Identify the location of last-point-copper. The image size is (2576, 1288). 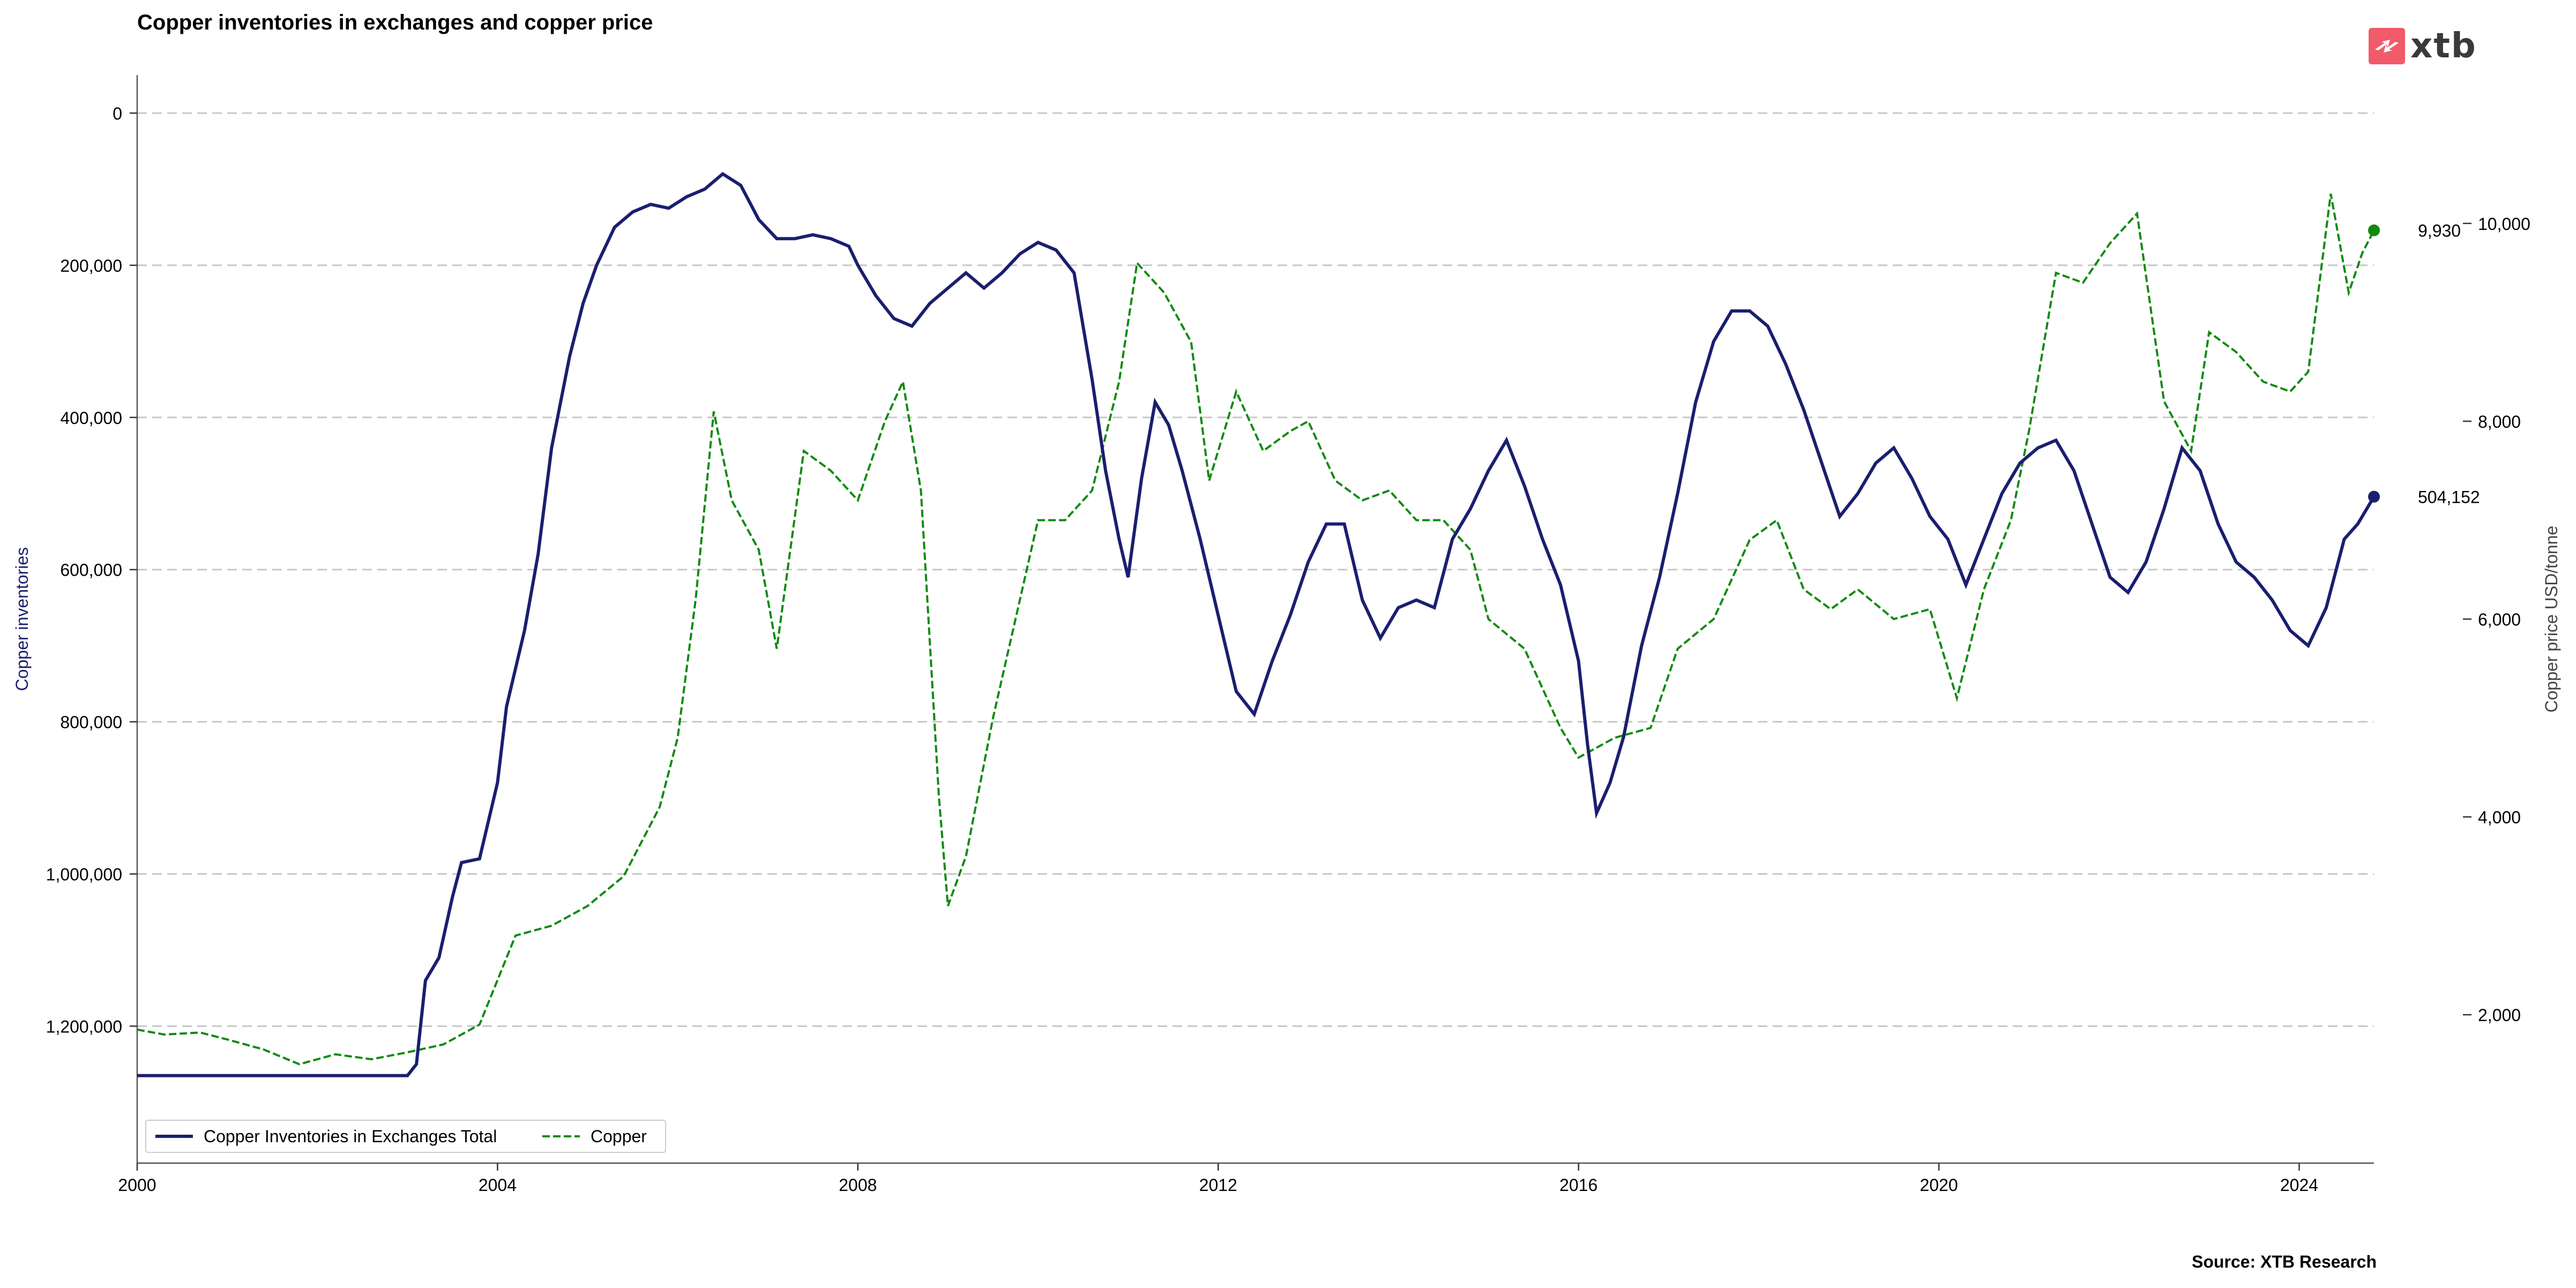
(2374, 230).